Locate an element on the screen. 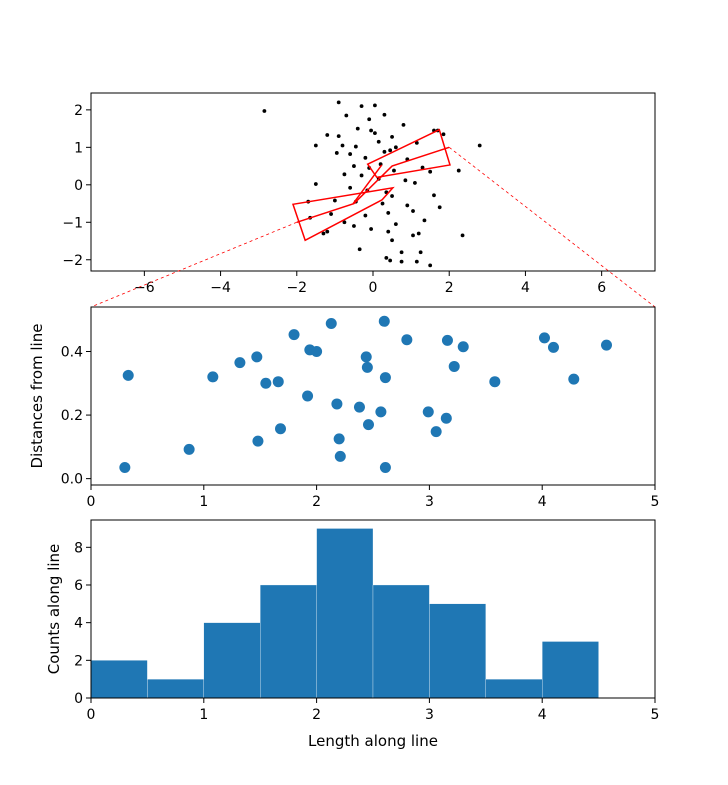 The width and height of the screenshot is (728, 785). histogram-y-axis: 0 2 4 6 8 is located at coordinates (82, 623).